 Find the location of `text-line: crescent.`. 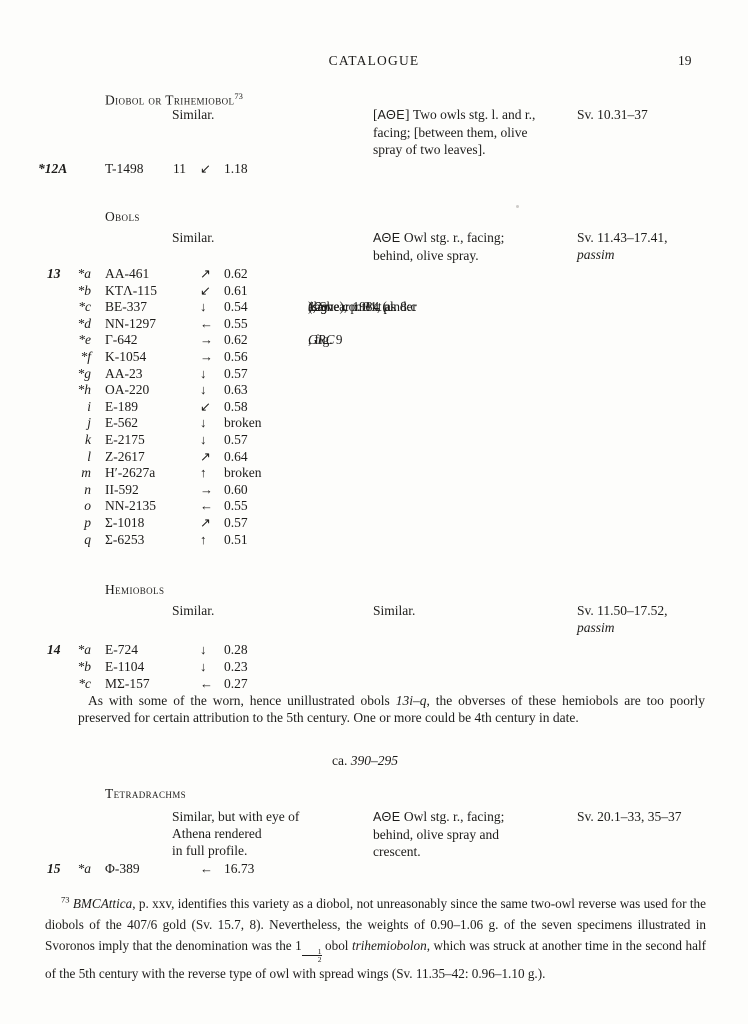

text-line: crescent. is located at coordinates (438, 851).